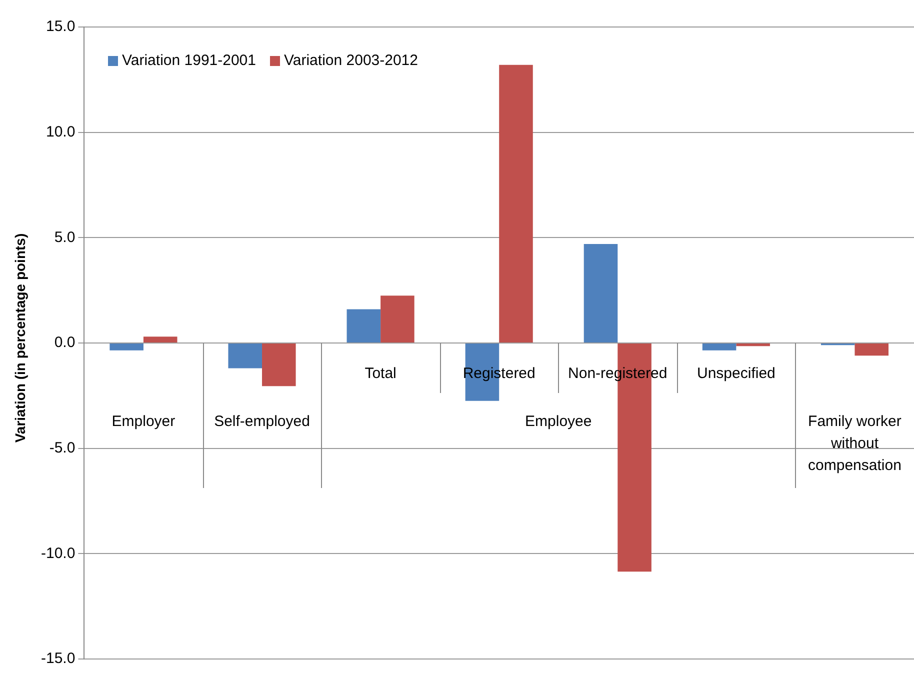 The height and width of the screenshot is (675, 914). What do you see at coordinates (61, 27) in the screenshot?
I see `y-tick-label: 15.0` at bounding box center [61, 27].